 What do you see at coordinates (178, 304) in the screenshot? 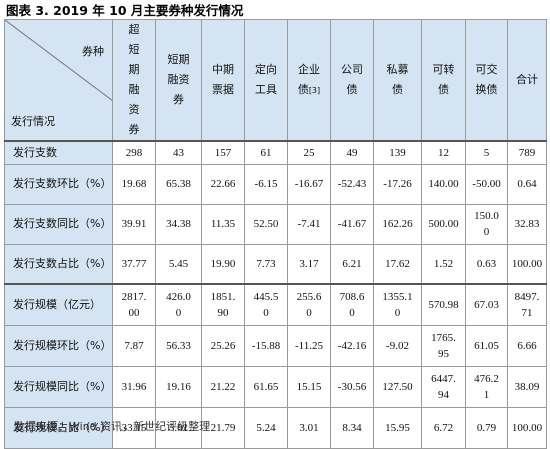
I see `table-cell: 426.00` at bounding box center [178, 304].